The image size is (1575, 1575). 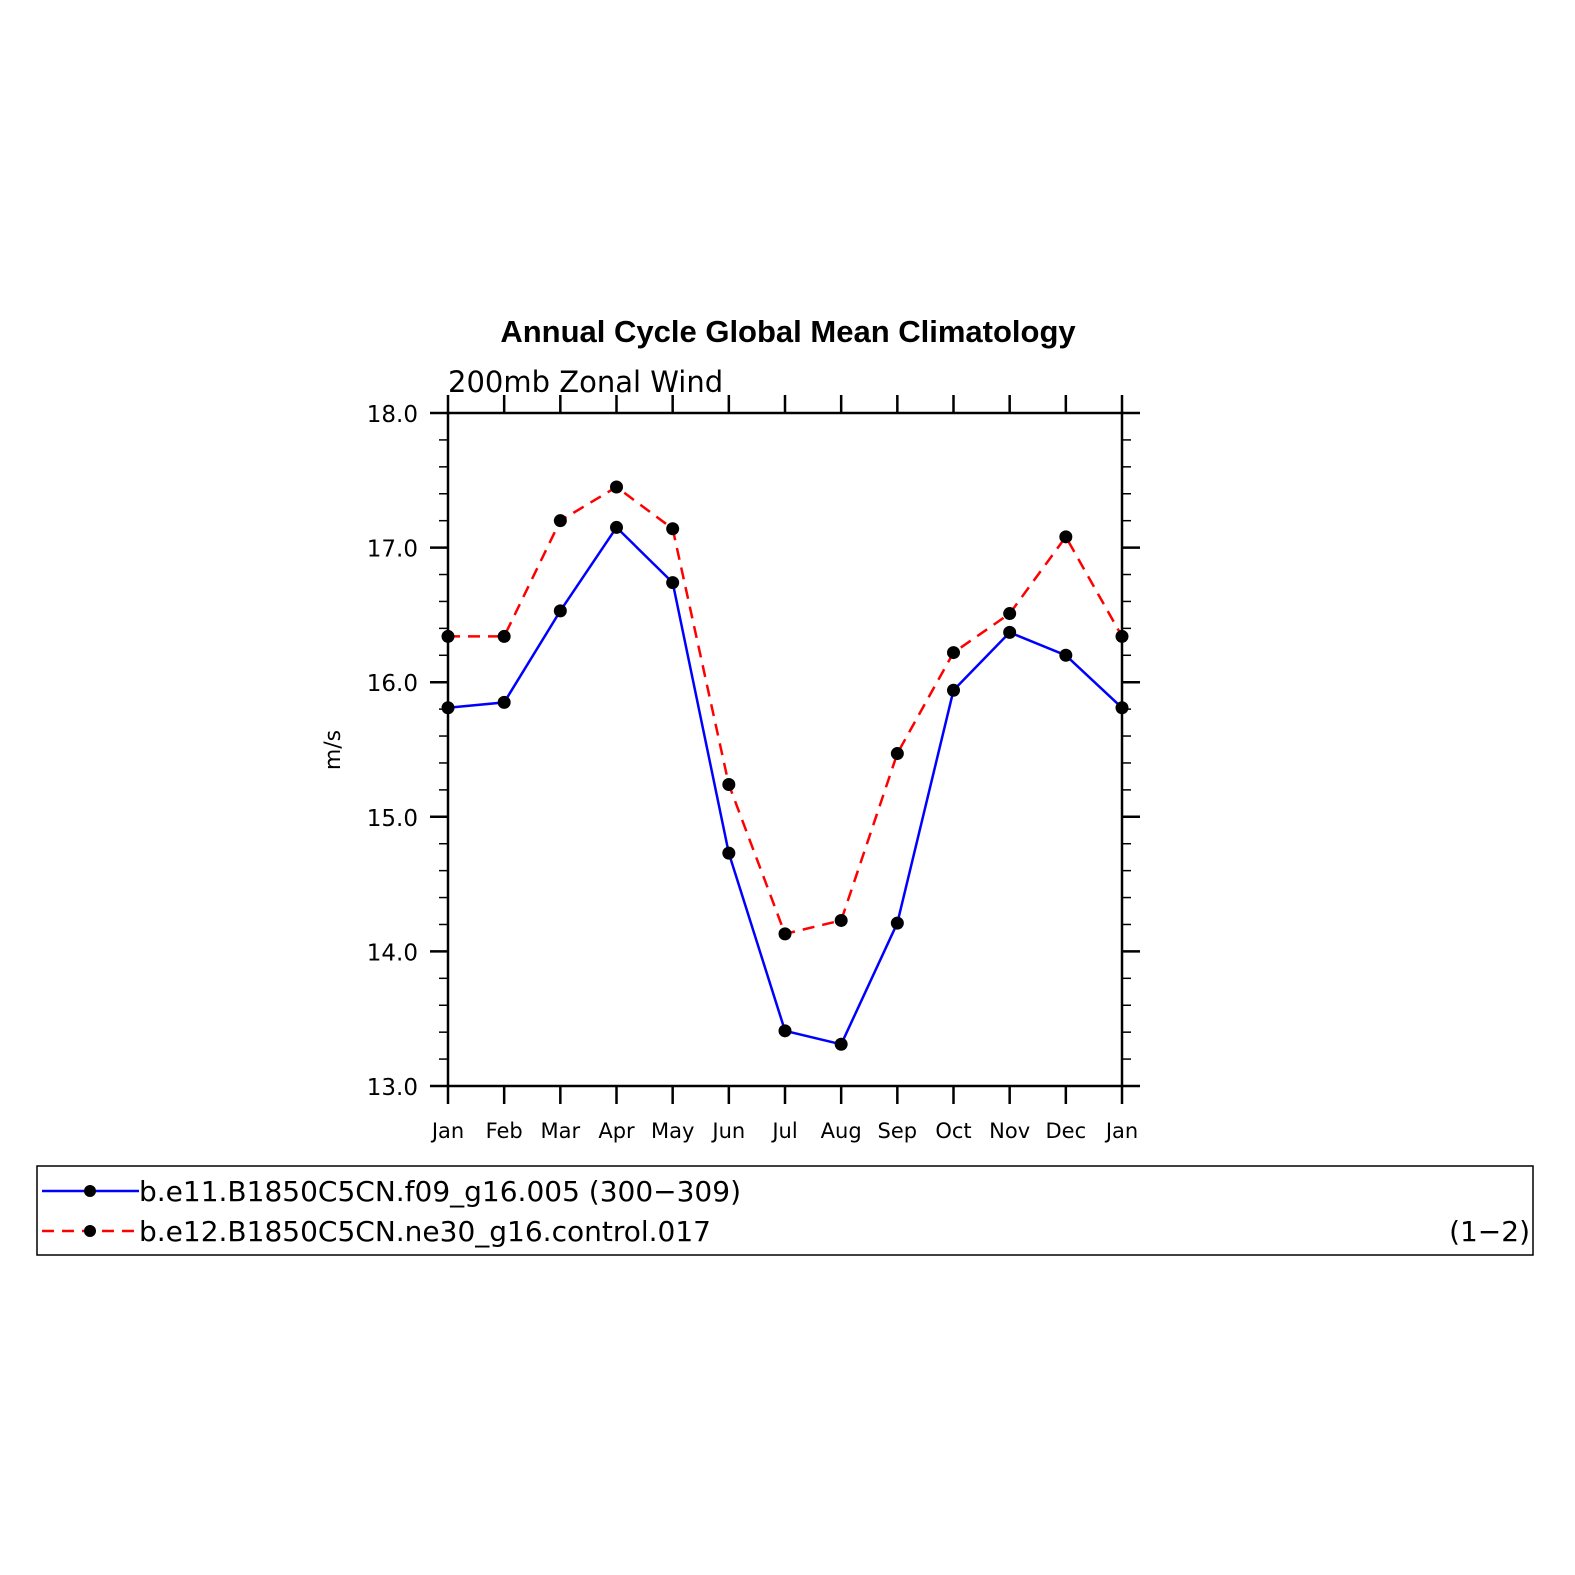 What do you see at coordinates (504, 1131) in the screenshot?
I see `x-tick-label: Feb` at bounding box center [504, 1131].